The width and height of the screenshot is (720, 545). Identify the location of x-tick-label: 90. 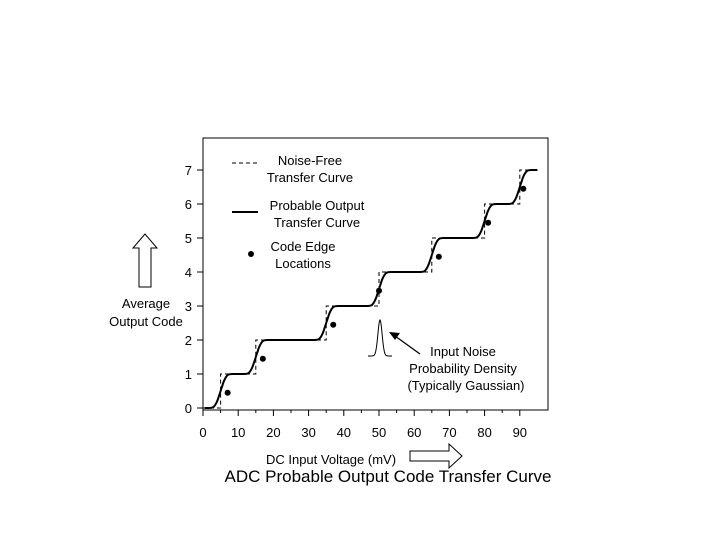
(520, 432).